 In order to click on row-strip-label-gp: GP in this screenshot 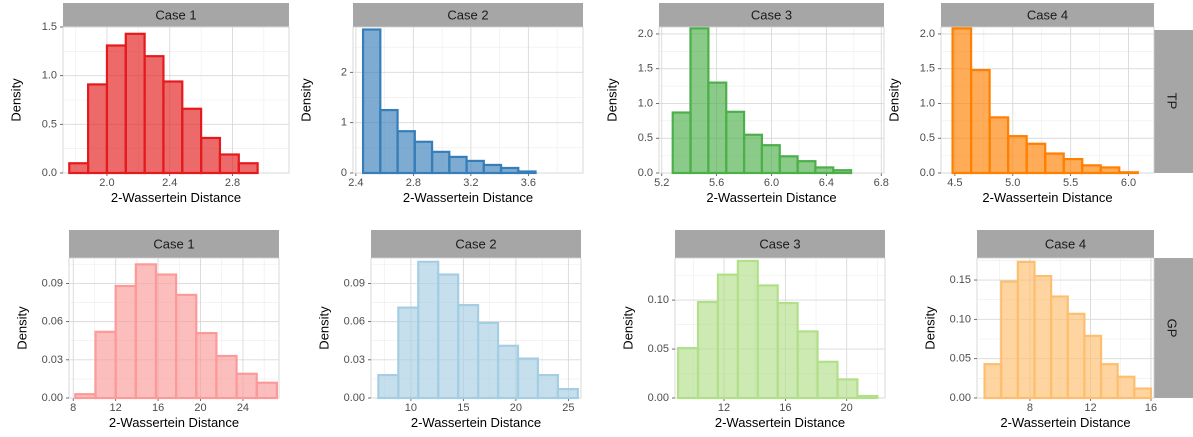, I will do `click(1172, 328)`.